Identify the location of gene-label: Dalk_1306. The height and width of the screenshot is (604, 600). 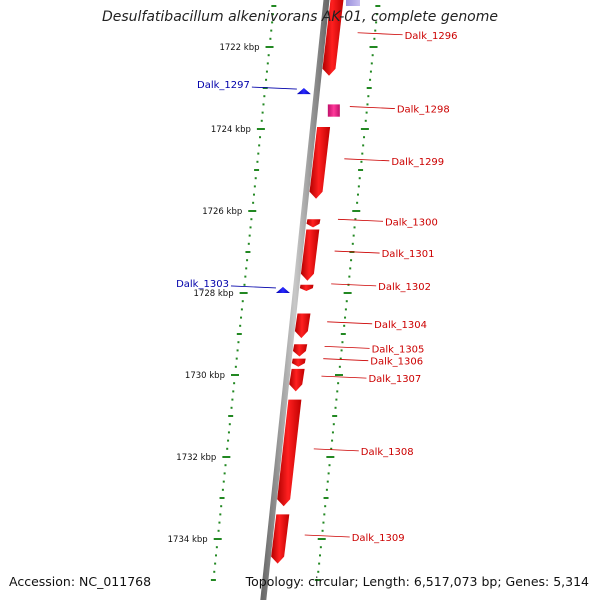
(396, 362).